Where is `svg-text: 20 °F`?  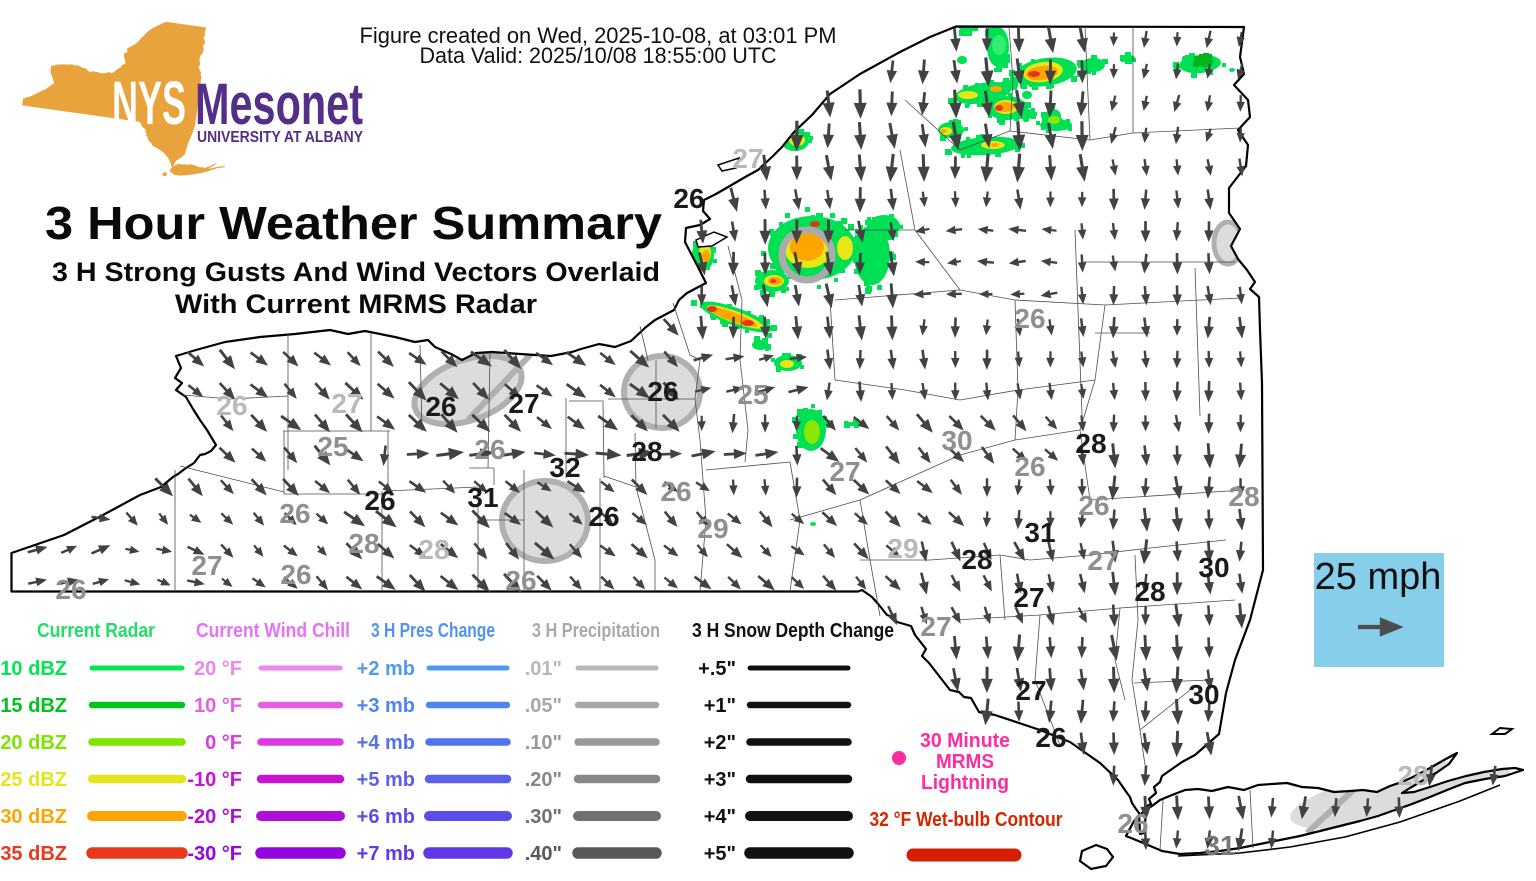
svg-text: 20 °F is located at coordinates (218, 669).